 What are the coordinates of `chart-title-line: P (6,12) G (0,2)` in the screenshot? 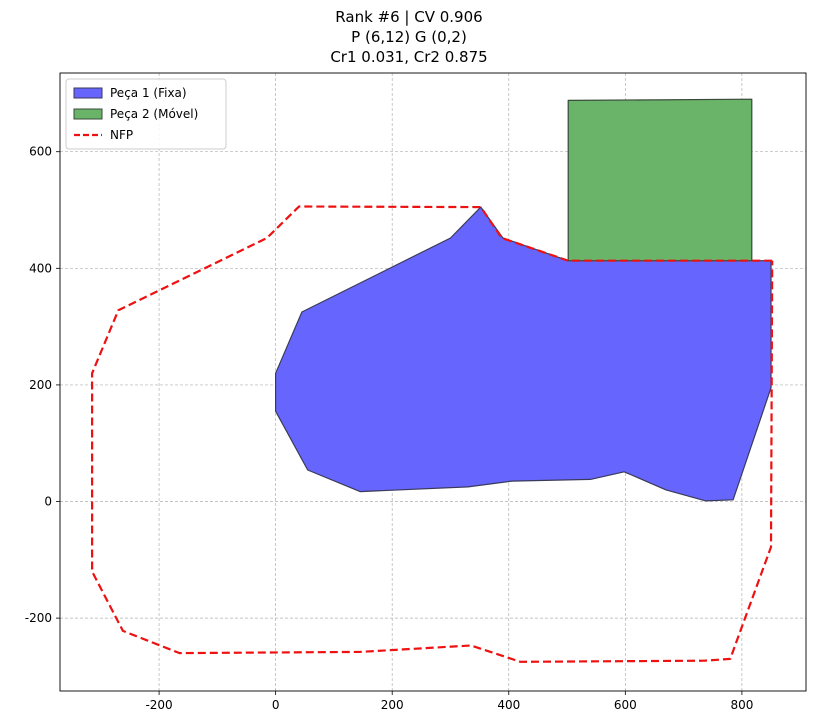 It's located at (409, 37).